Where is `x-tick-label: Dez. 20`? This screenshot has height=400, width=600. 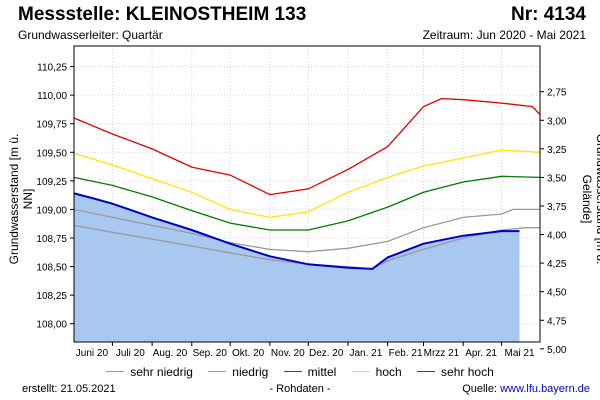 x-tick-label: Dez. 20 is located at coordinates (326, 353).